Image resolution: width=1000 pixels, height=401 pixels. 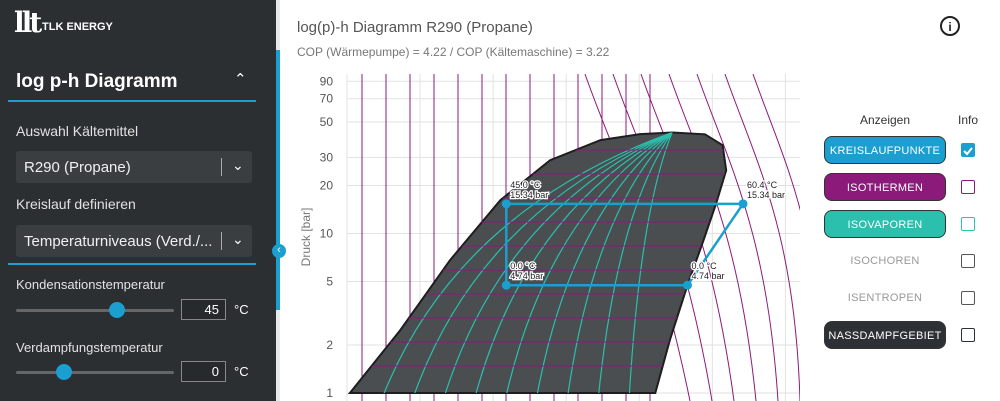 What do you see at coordinates (327, 122) in the screenshot?
I see `y-tick-label: 50` at bounding box center [327, 122].